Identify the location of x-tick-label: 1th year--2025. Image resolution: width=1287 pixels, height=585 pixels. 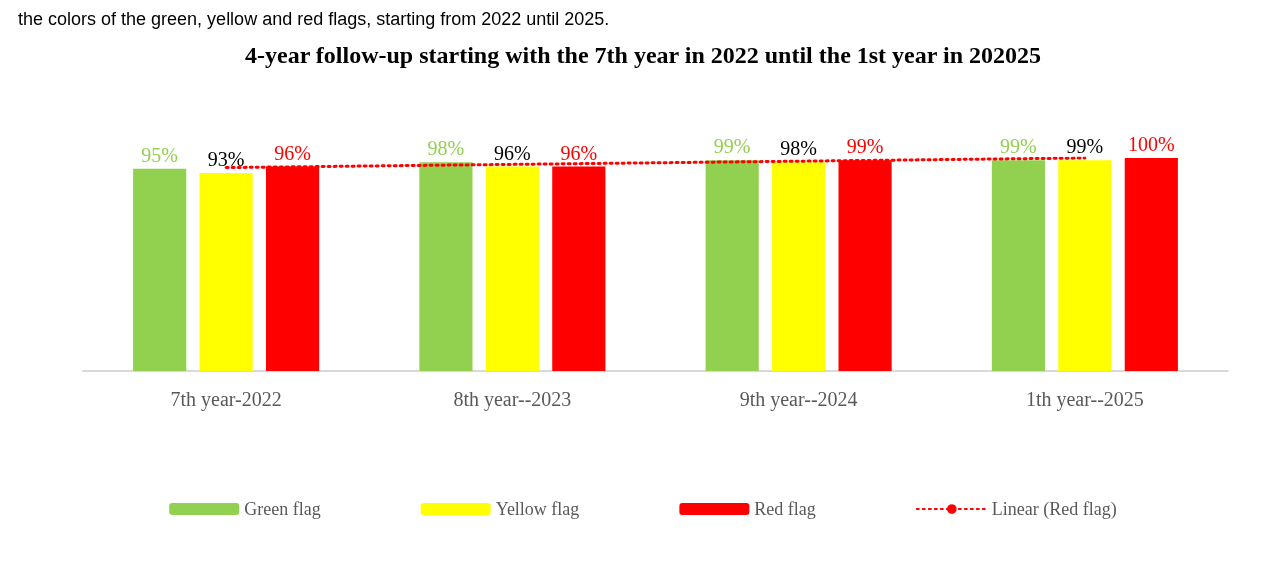
(1084, 399).